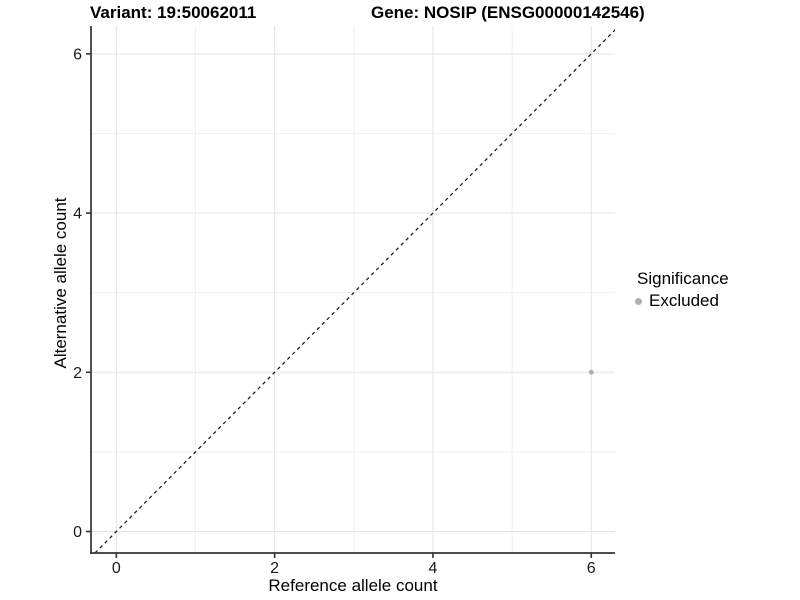 Image resolution: width=800 pixels, height=600 pixels. What do you see at coordinates (77, 54) in the screenshot?
I see `y-tick-label: 6` at bounding box center [77, 54].